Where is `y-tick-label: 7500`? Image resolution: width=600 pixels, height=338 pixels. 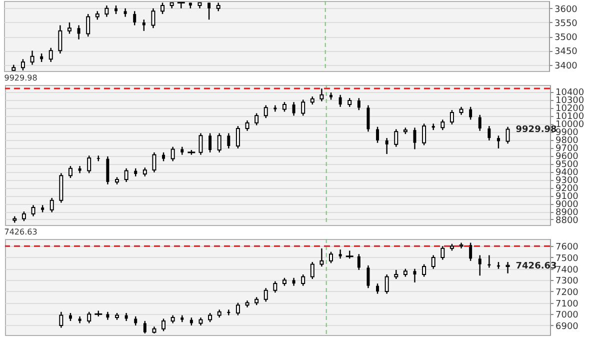
y-tick-label: 7500 is located at coordinates (567, 259).